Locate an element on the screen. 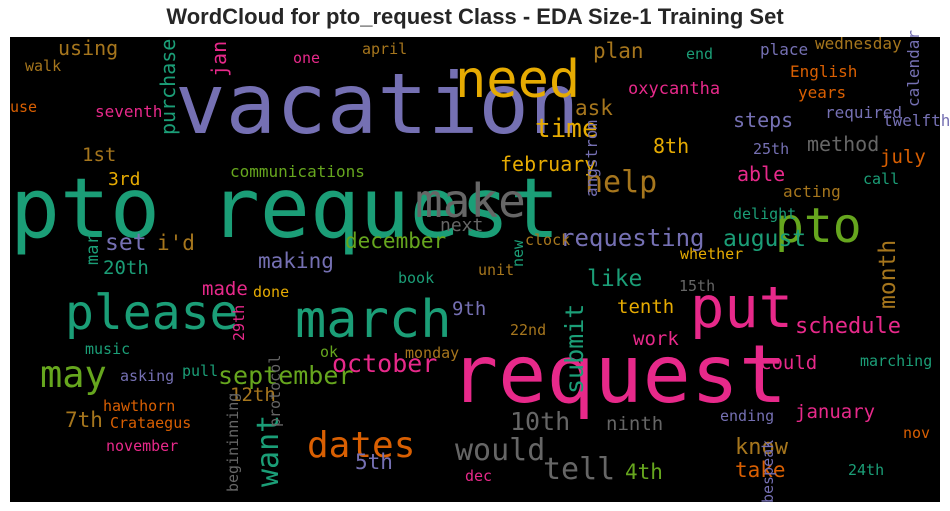 The image size is (950, 511). word-could: could is located at coordinates (788, 363).